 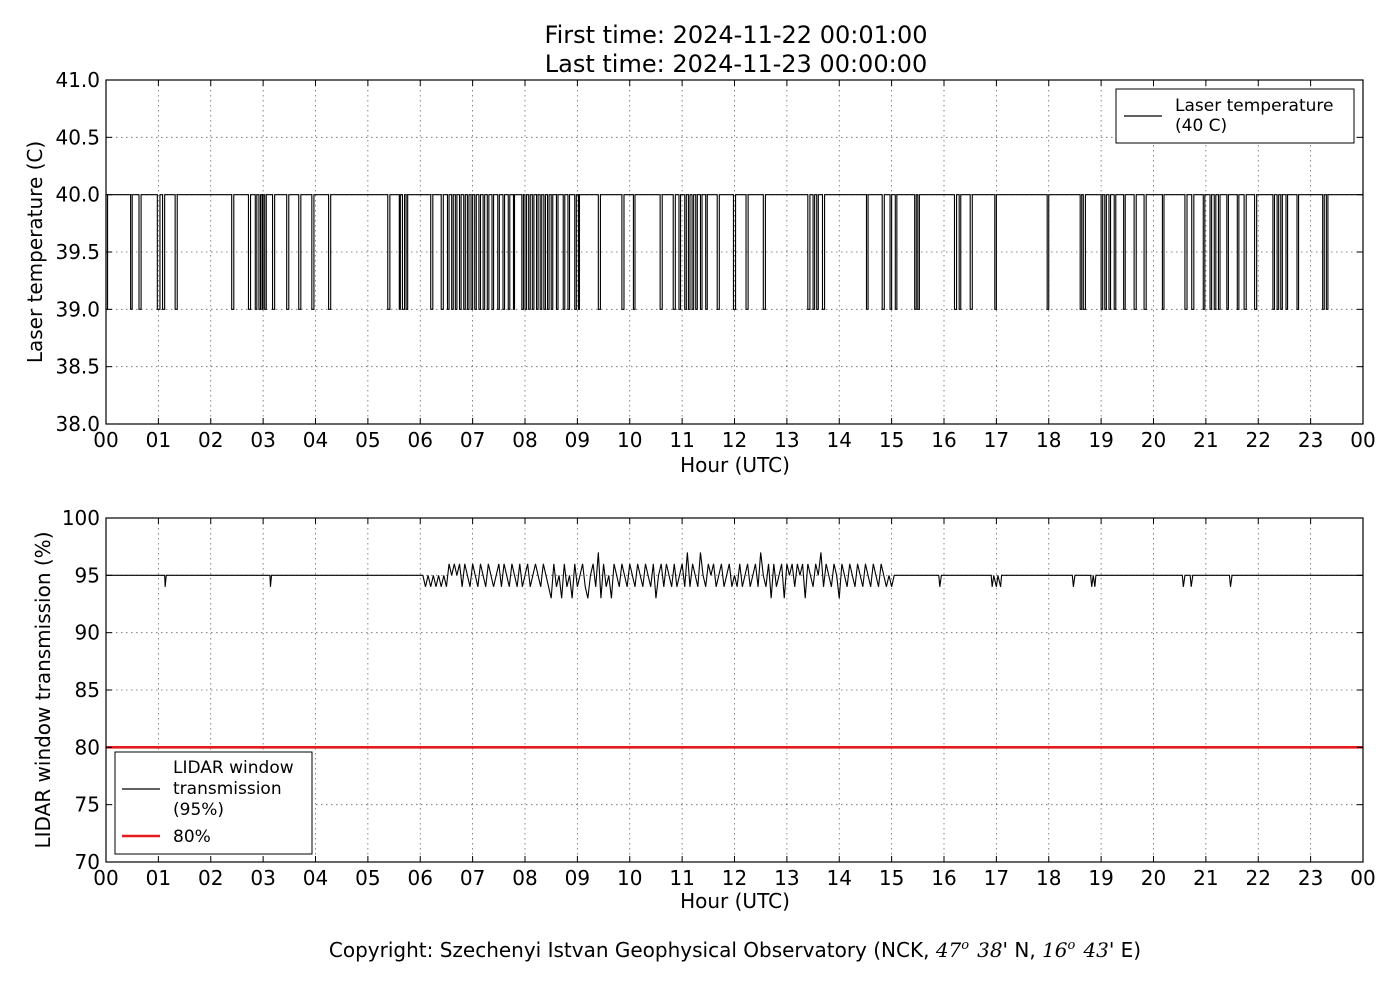 I want to click on laser-temperature-x-tick-label: 23, so click(x=1310, y=440).